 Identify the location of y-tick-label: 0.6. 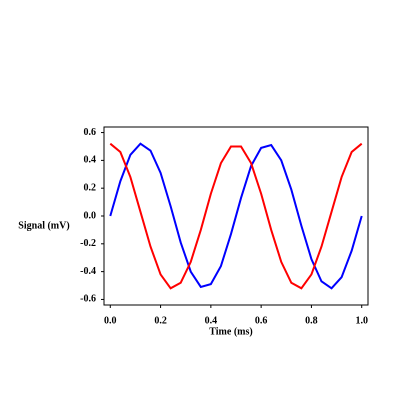
(90, 132).